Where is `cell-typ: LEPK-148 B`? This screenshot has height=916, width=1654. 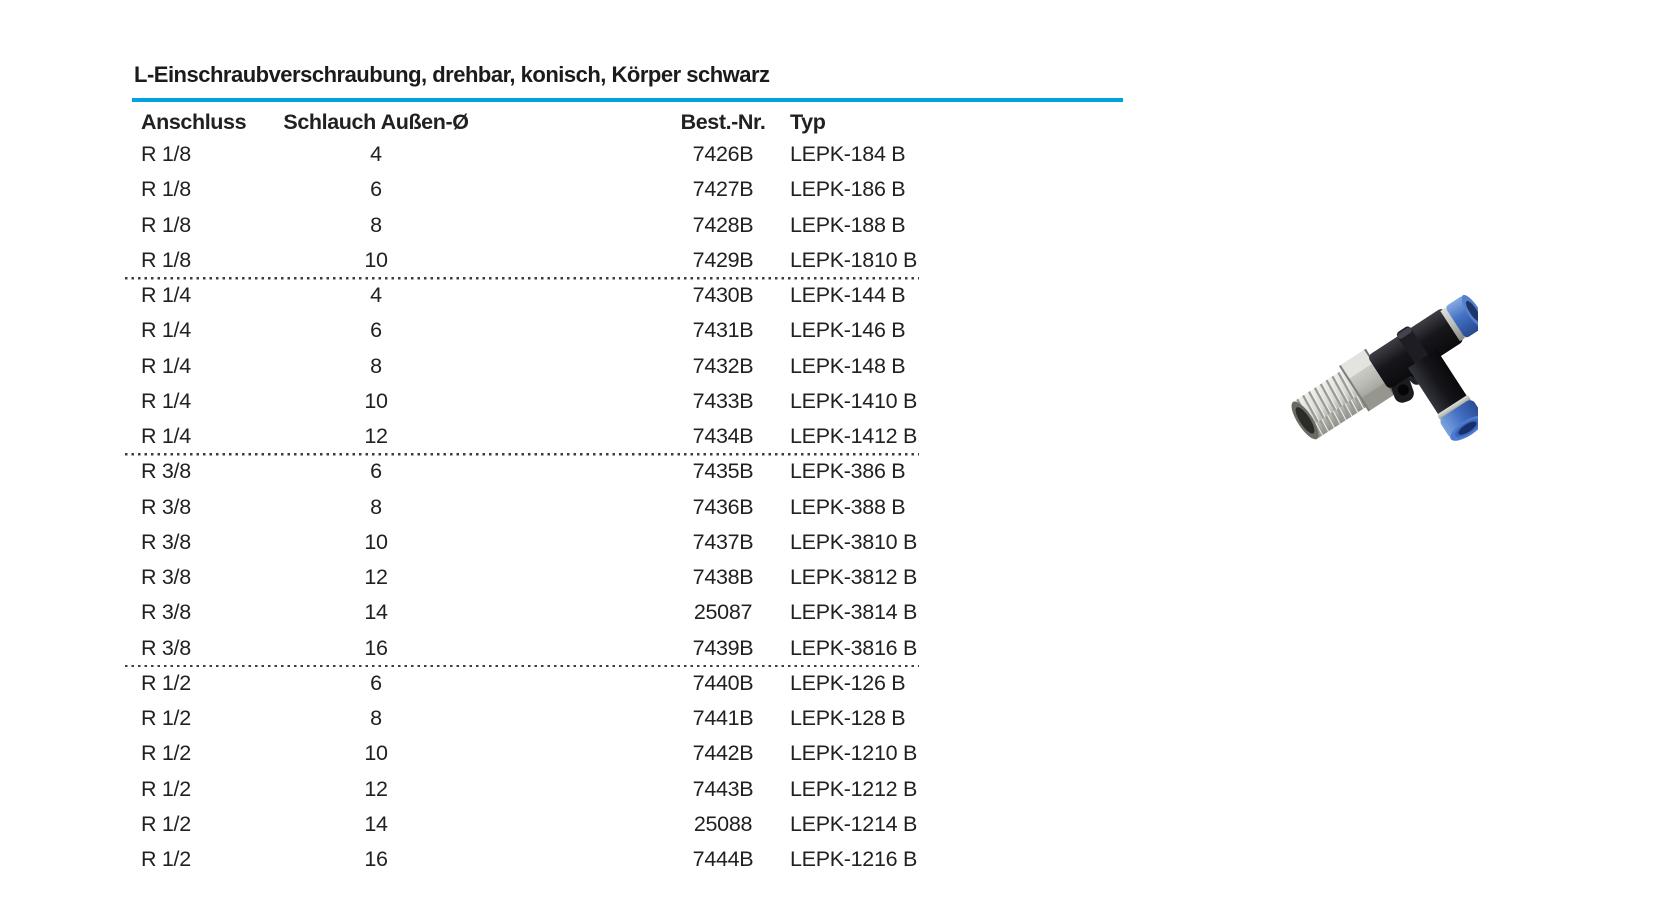 cell-typ: LEPK-148 B is located at coordinates (848, 365).